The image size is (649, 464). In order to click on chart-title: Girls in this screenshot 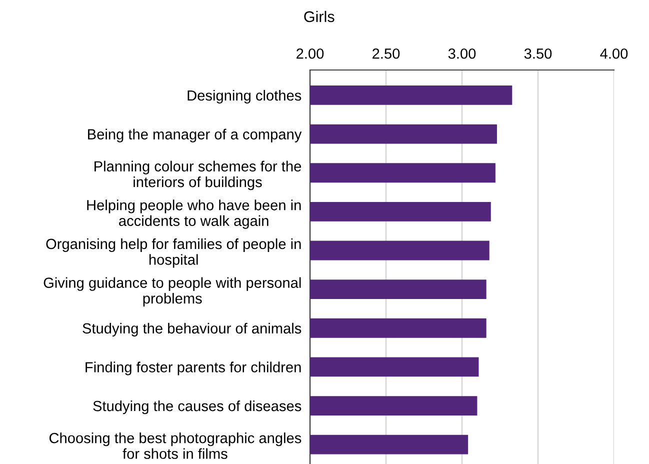, I will do `click(319, 16)`.